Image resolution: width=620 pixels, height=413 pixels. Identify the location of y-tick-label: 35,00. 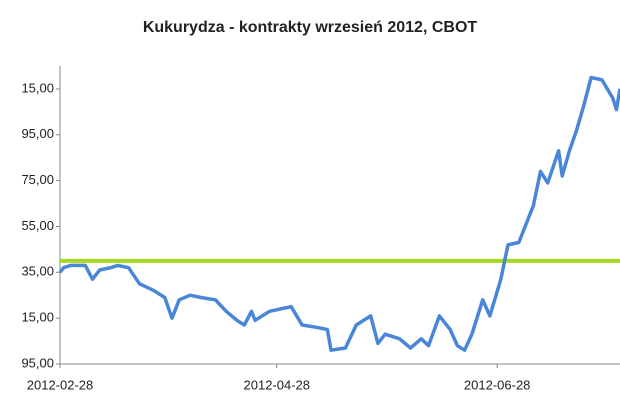
(37, 271).